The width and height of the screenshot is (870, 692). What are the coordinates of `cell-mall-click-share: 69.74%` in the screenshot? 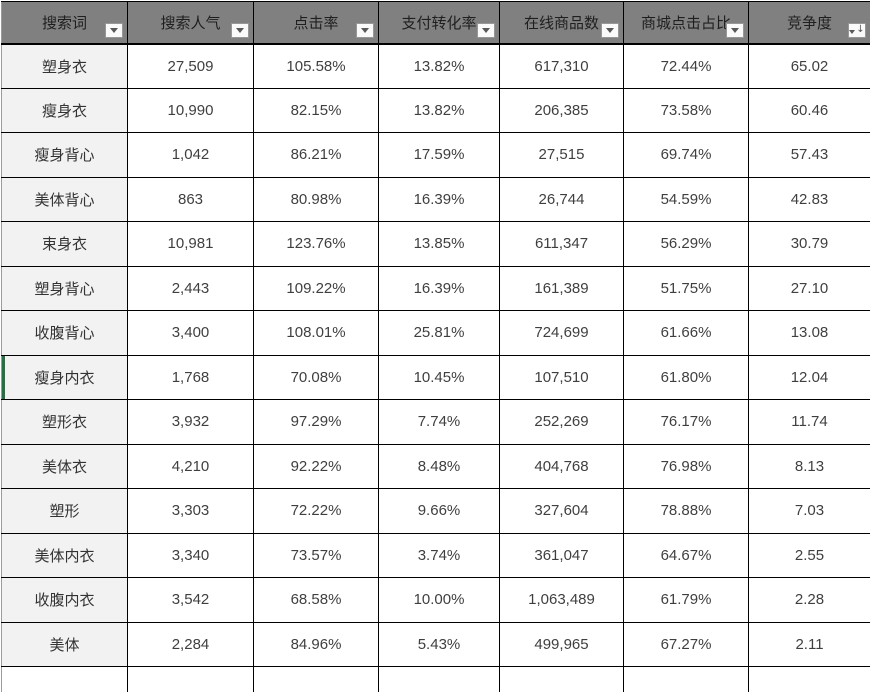 It's located at (686, 155).